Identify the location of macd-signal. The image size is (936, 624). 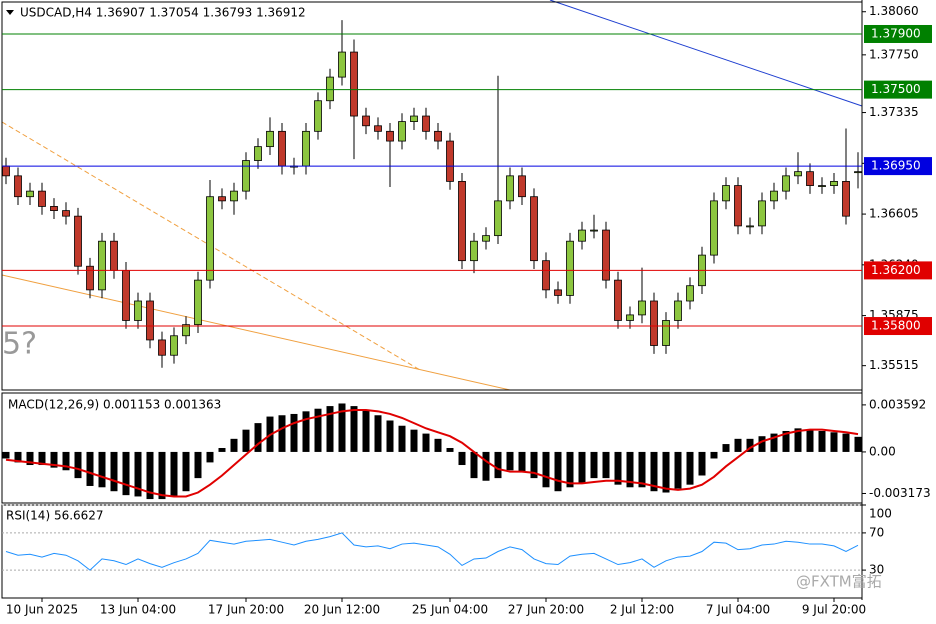
(432, 453).